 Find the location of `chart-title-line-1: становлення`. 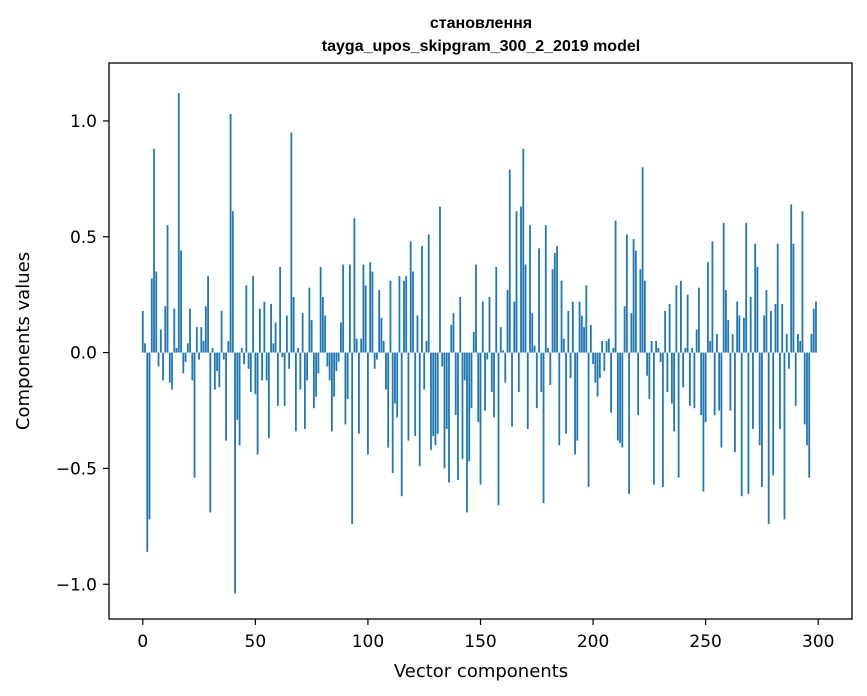

chart-title-line-1: становлення is located at coordinates (481, 23).